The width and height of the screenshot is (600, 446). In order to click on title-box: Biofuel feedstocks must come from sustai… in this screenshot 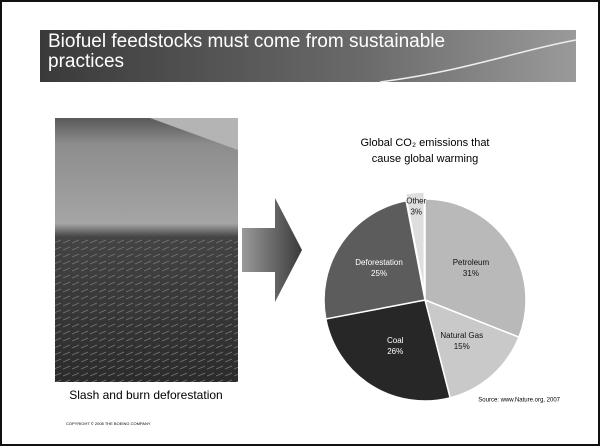, I will do `click(247, 52)`.